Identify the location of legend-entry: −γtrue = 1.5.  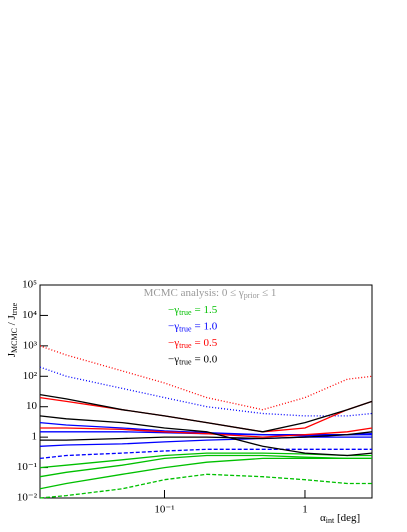
(193, 310).